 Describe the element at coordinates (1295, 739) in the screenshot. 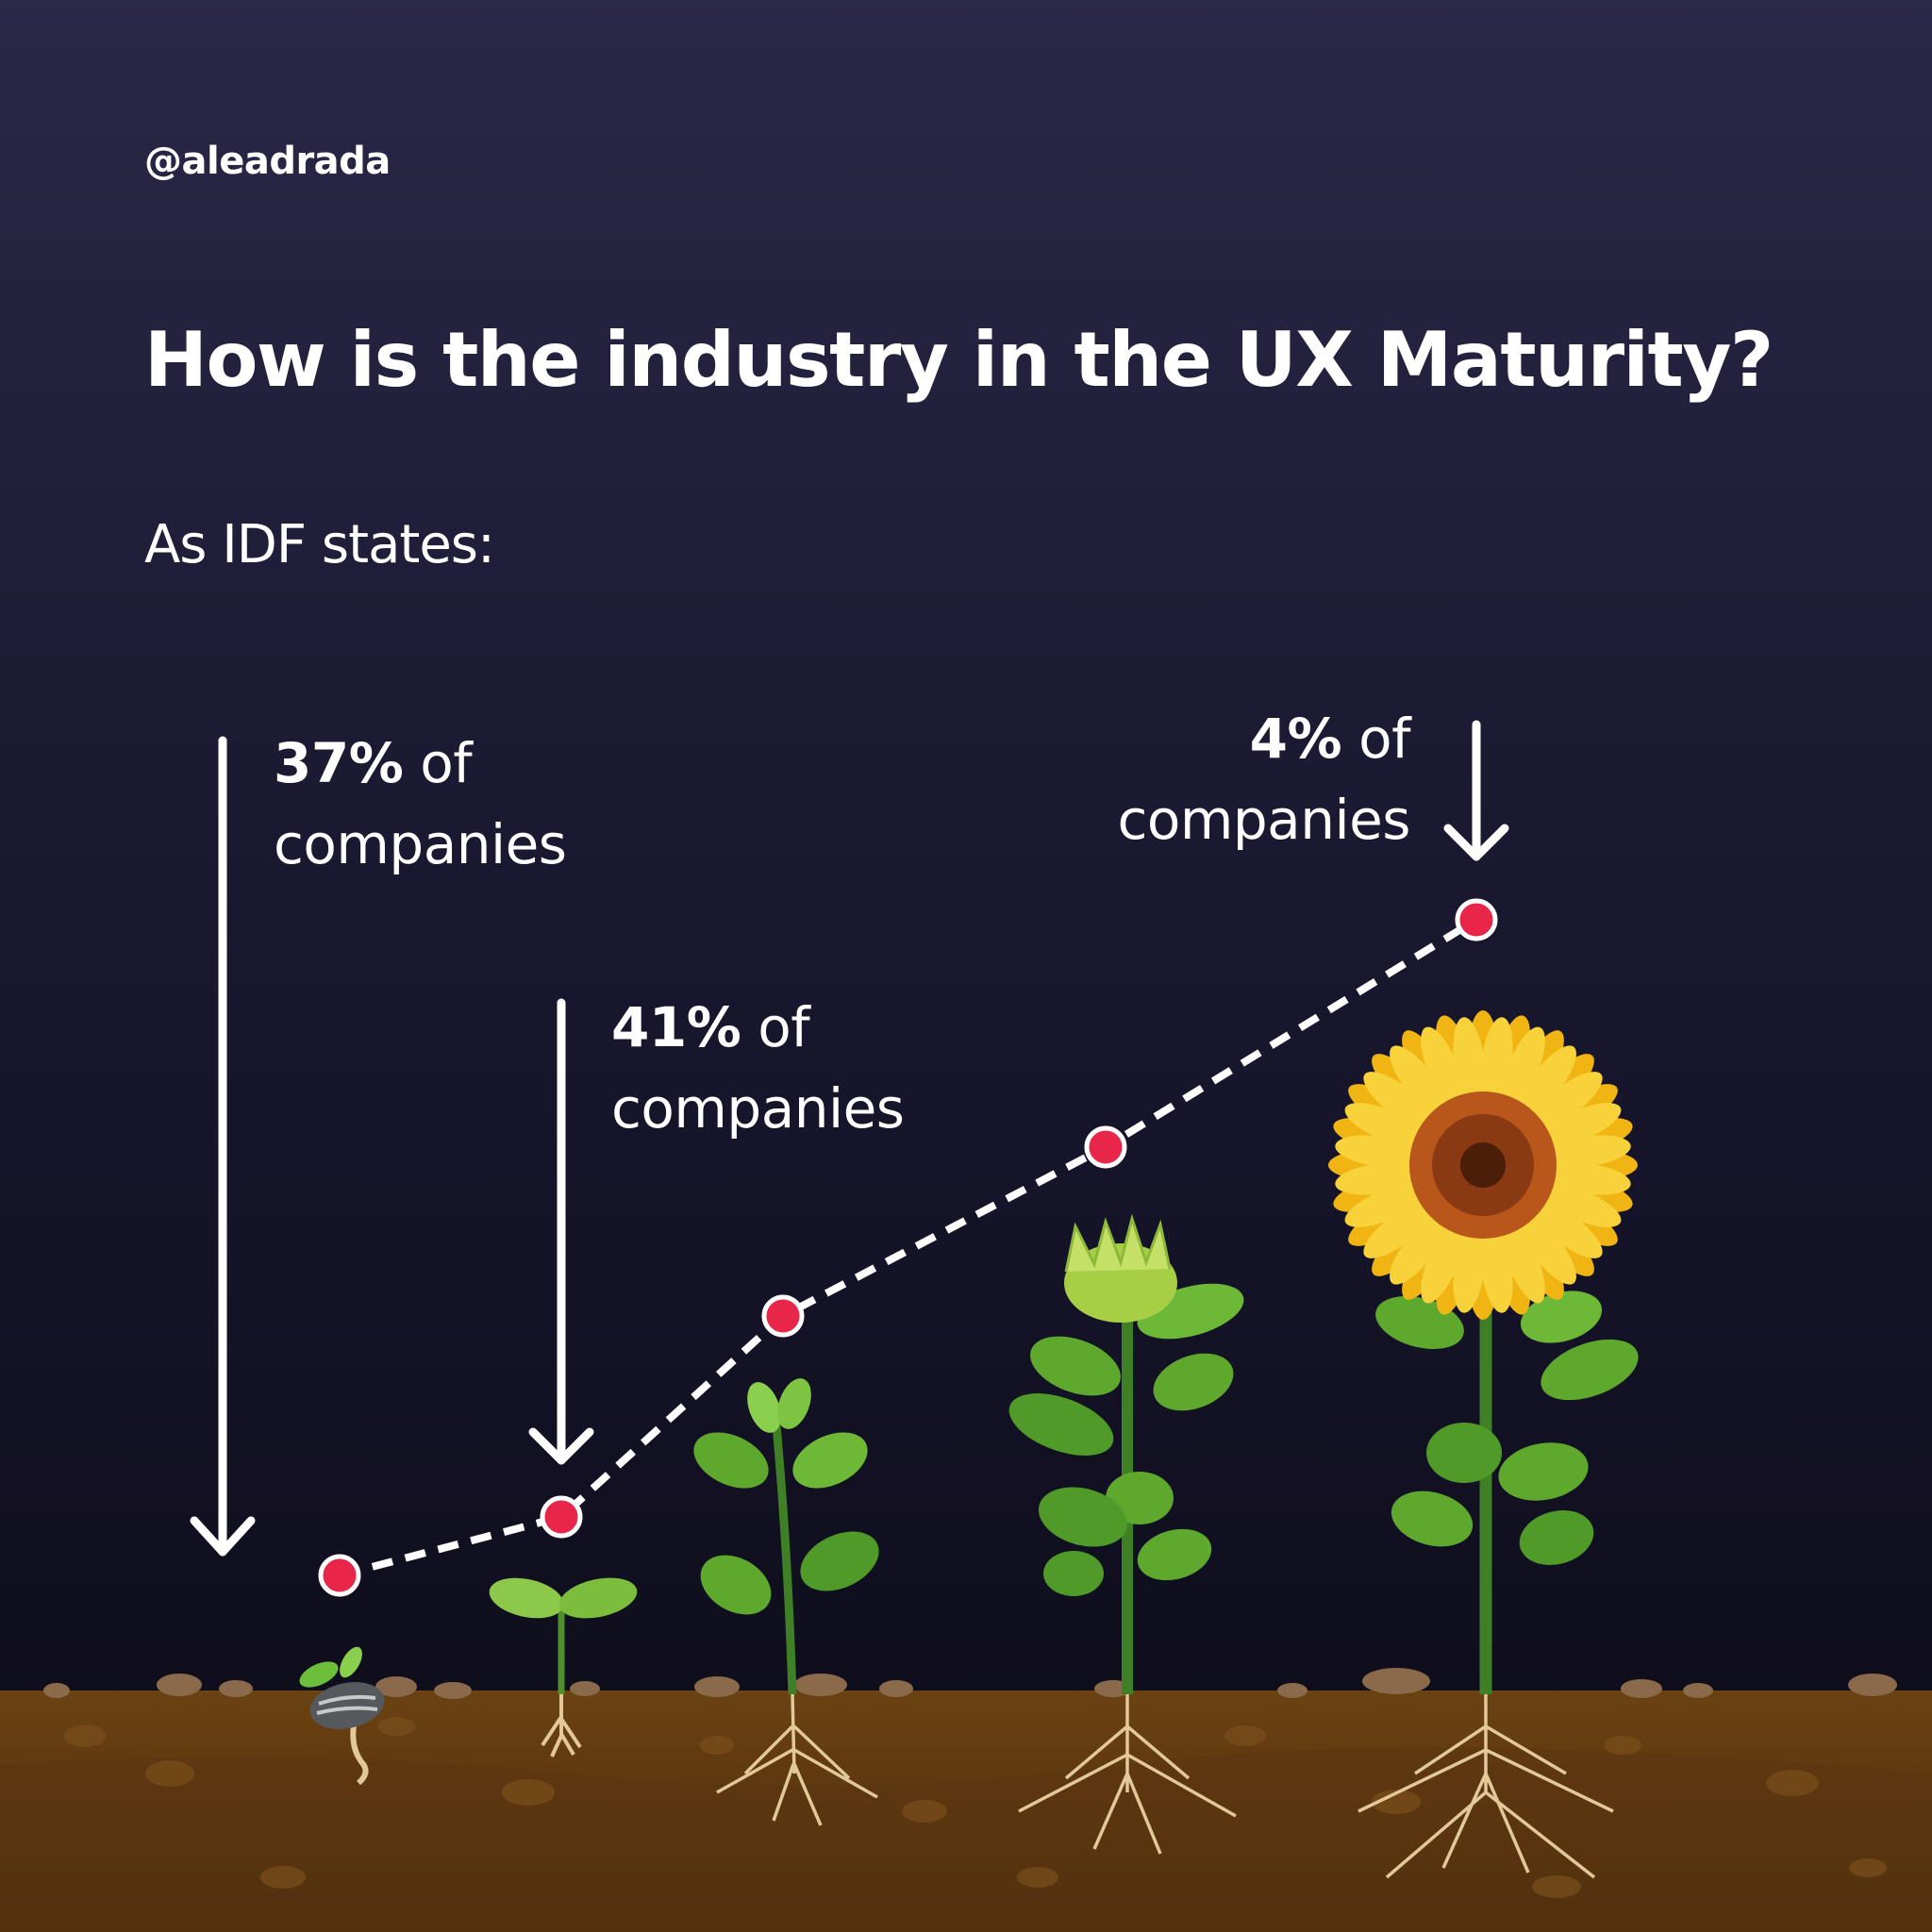

I see `callout-percent: 4%` at that location.